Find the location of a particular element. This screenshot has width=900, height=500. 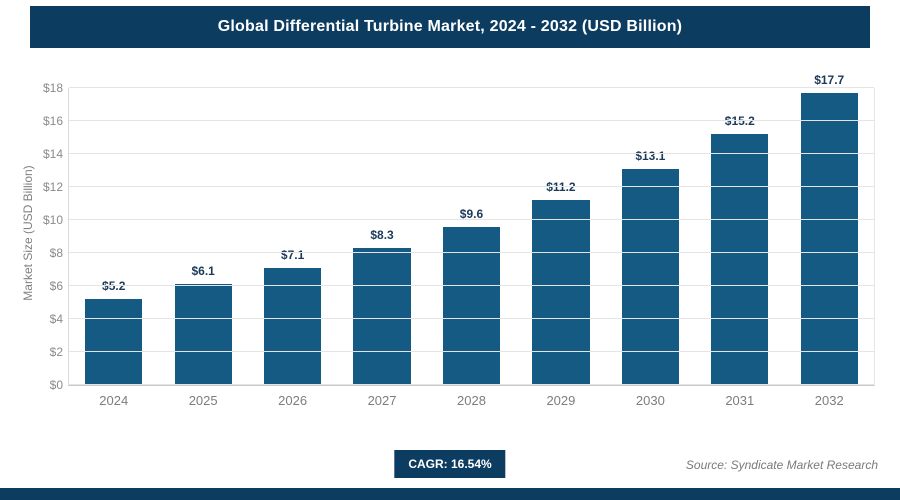

bar-value-label: $6.1 is located at coordinates (203, 271).